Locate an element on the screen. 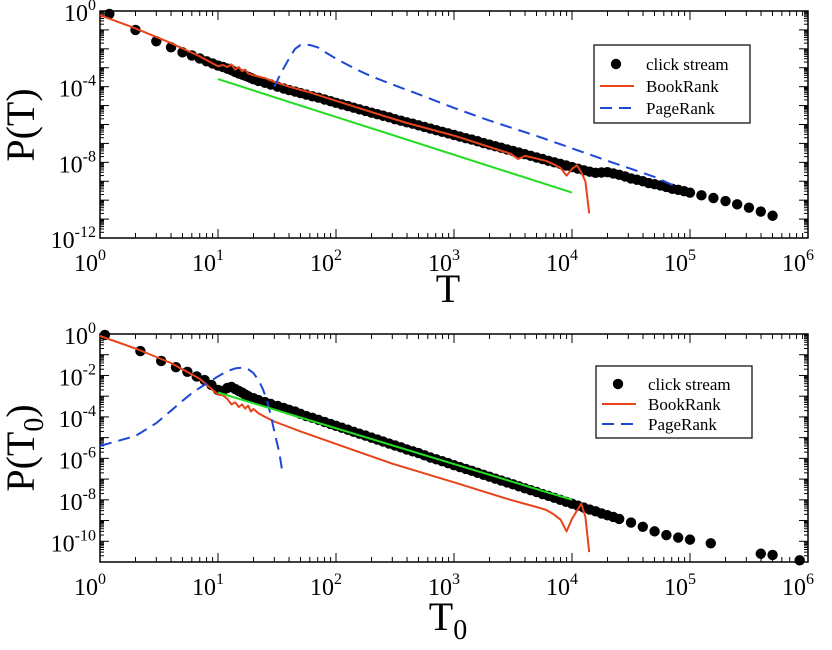 The width and height of the screenshot is (832, 650). x-axis-label: T0 is located at coordinates (448, 620).